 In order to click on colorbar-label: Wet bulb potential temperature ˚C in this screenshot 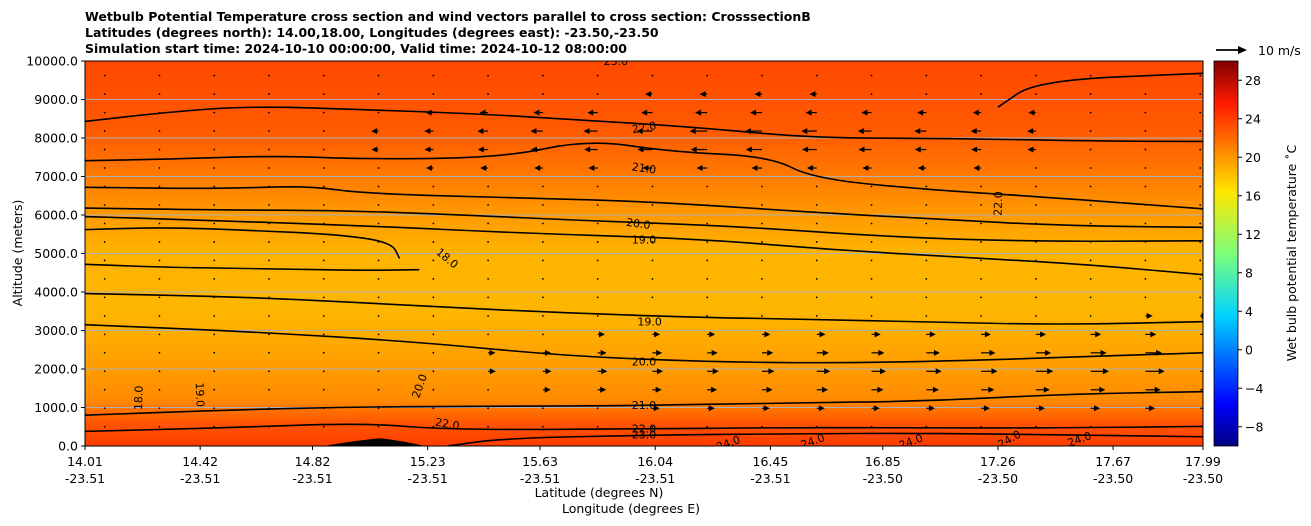, I will do `click(1291, 252)`.